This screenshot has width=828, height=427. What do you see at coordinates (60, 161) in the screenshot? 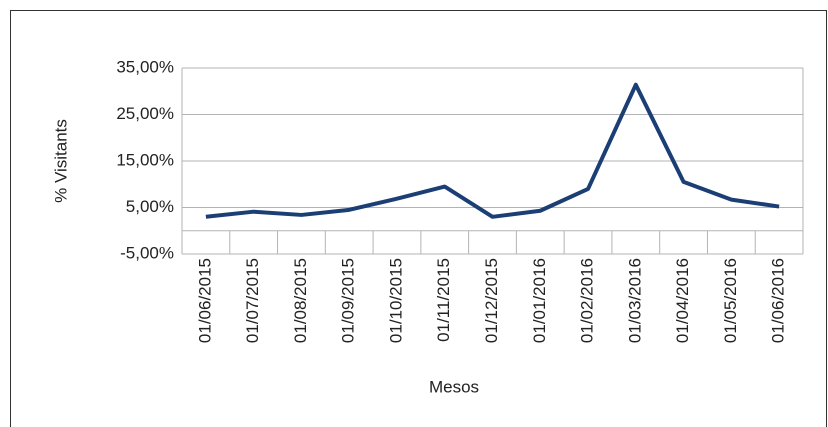
I see `y-axis-label: % Visitants` at bounding box center [60, 161].